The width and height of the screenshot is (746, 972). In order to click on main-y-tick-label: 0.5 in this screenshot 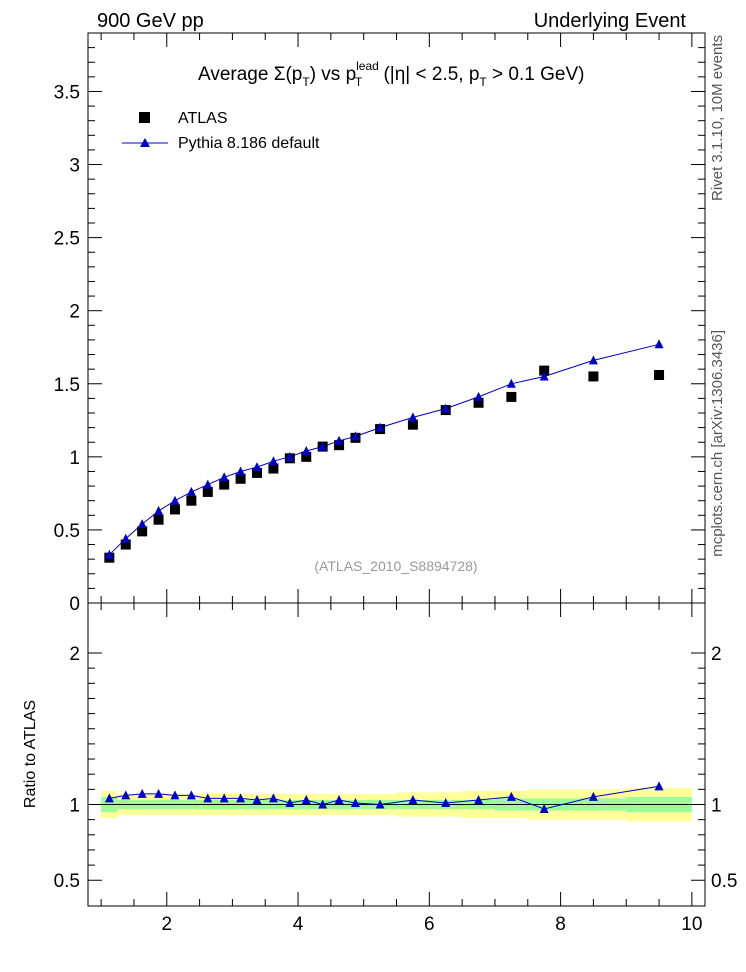, I will do `click(67, 531)`.